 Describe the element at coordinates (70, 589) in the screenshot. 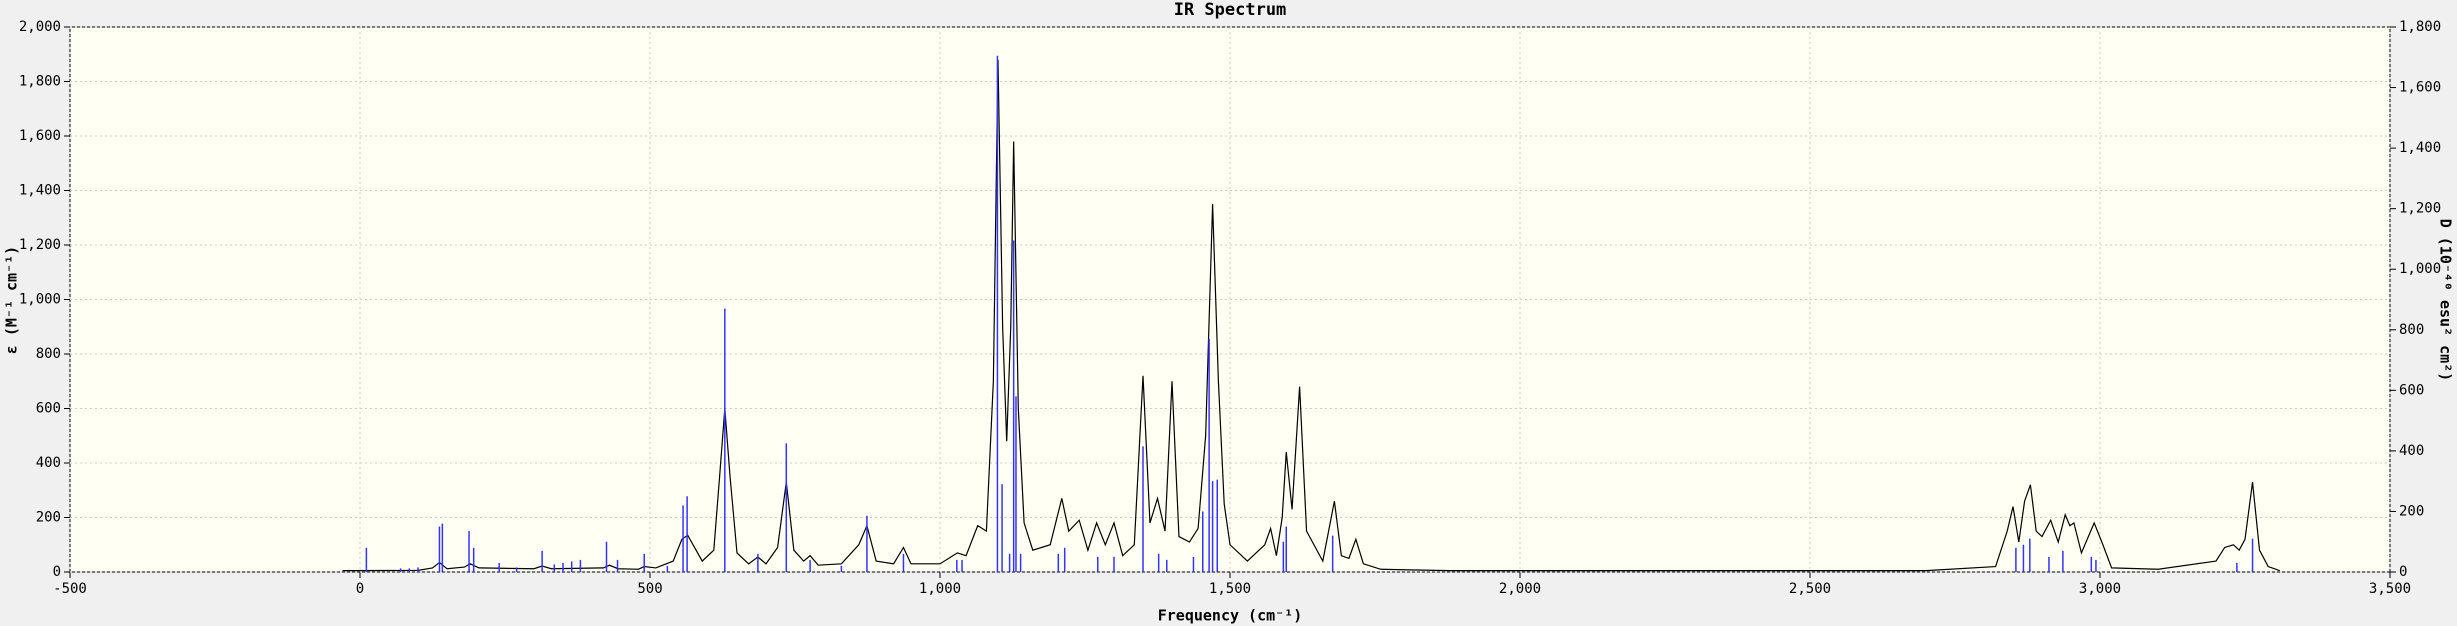

I see `x-tick-label: -500` at that location.